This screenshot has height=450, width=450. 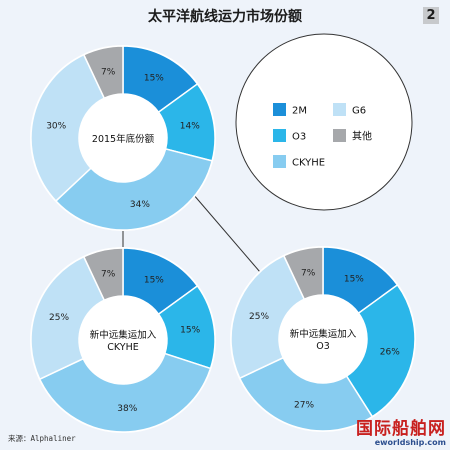 I want to click on legend-swatch-ckyhe, so click(x=279, y=161).